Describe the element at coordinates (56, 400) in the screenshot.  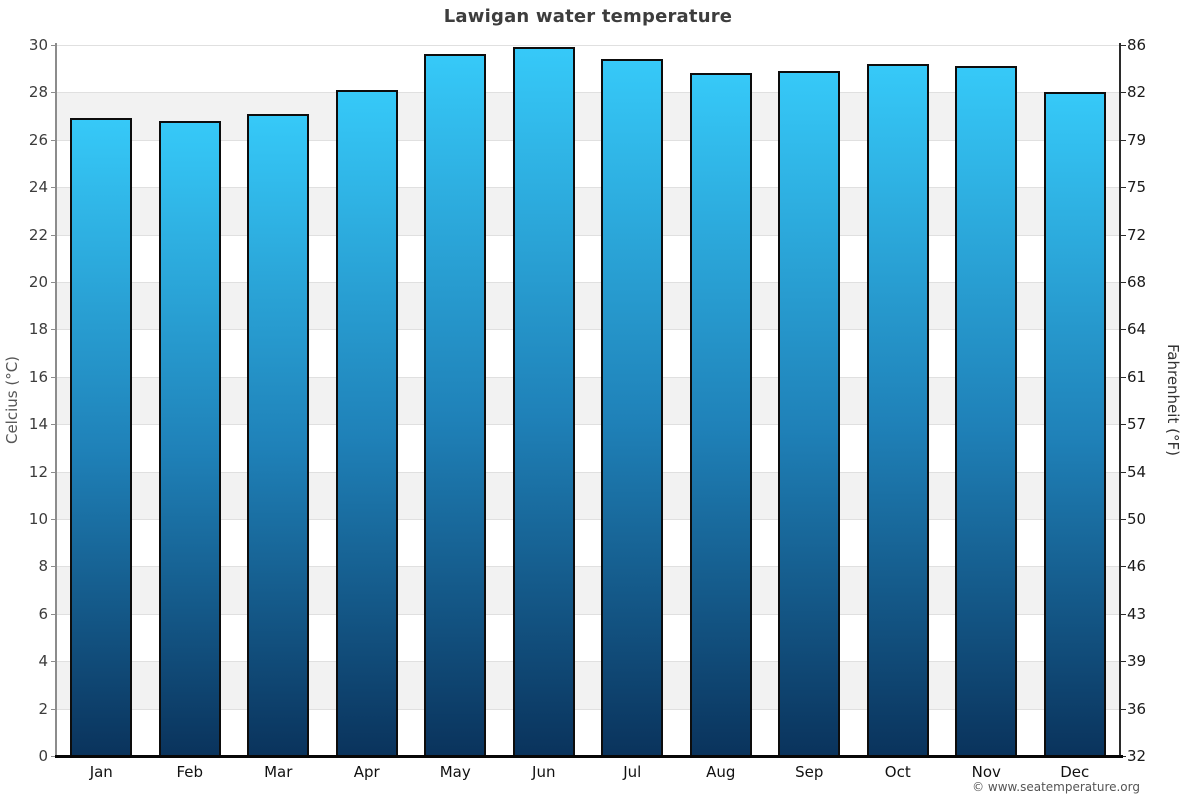
I see `y-axis-line-celsius` at that location.